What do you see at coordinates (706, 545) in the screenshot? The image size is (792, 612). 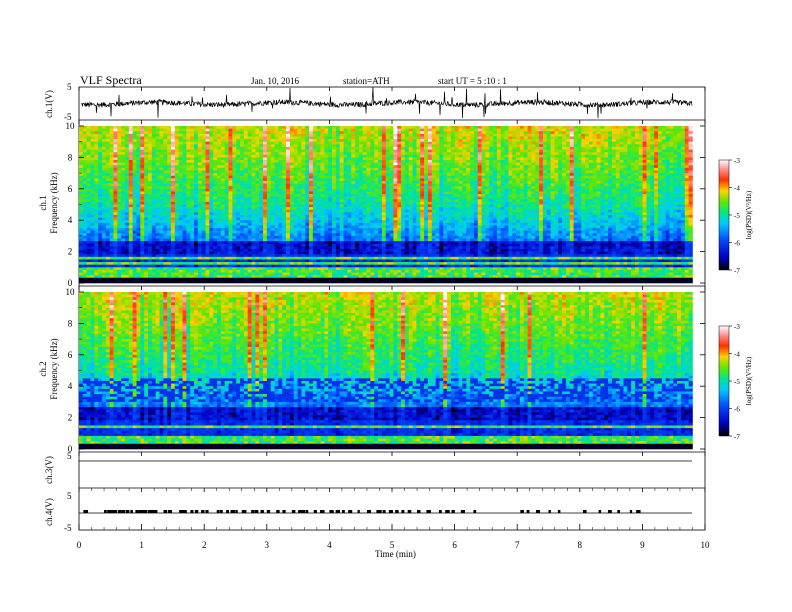 I see `x-tick-label: 10` at bounding box center [706, 545].